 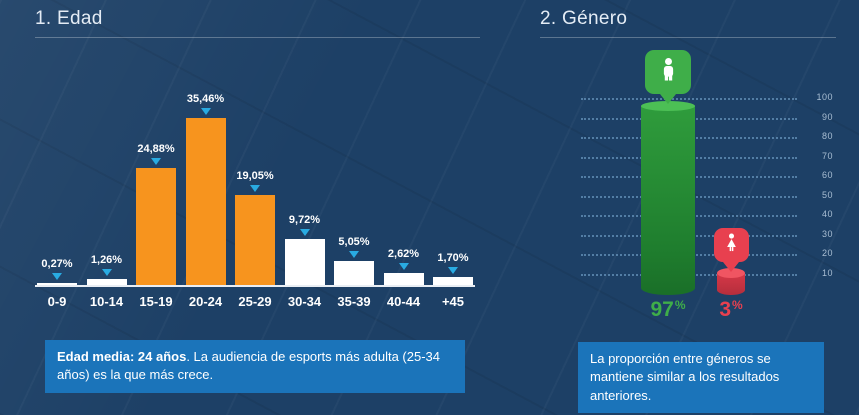 I want to click on x-axis-label: 10-14, so click(x=106, y=301).